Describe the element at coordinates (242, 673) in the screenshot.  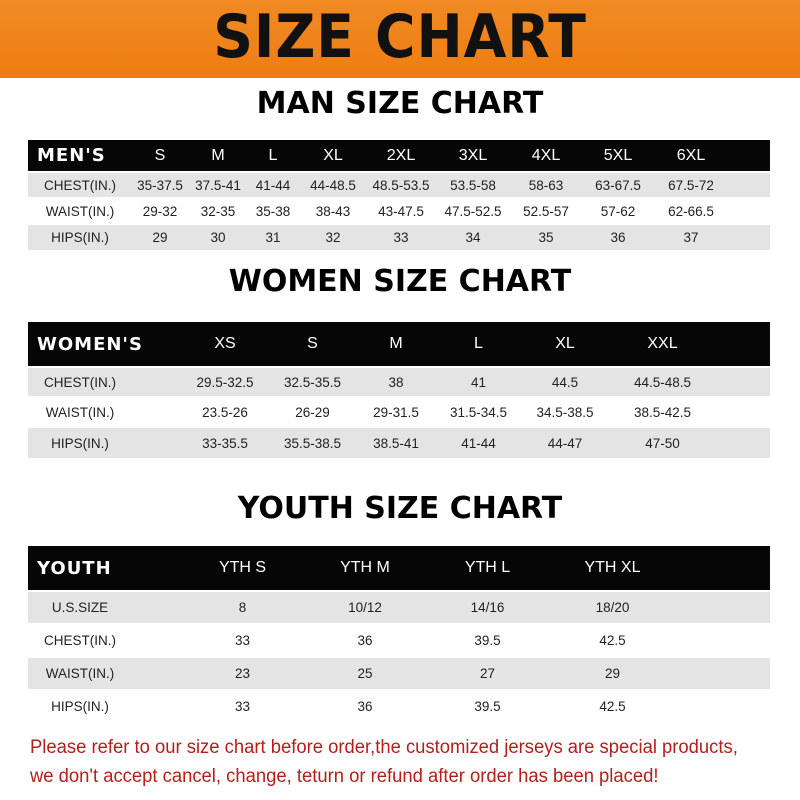
I see `table-cell: 23` at that location.